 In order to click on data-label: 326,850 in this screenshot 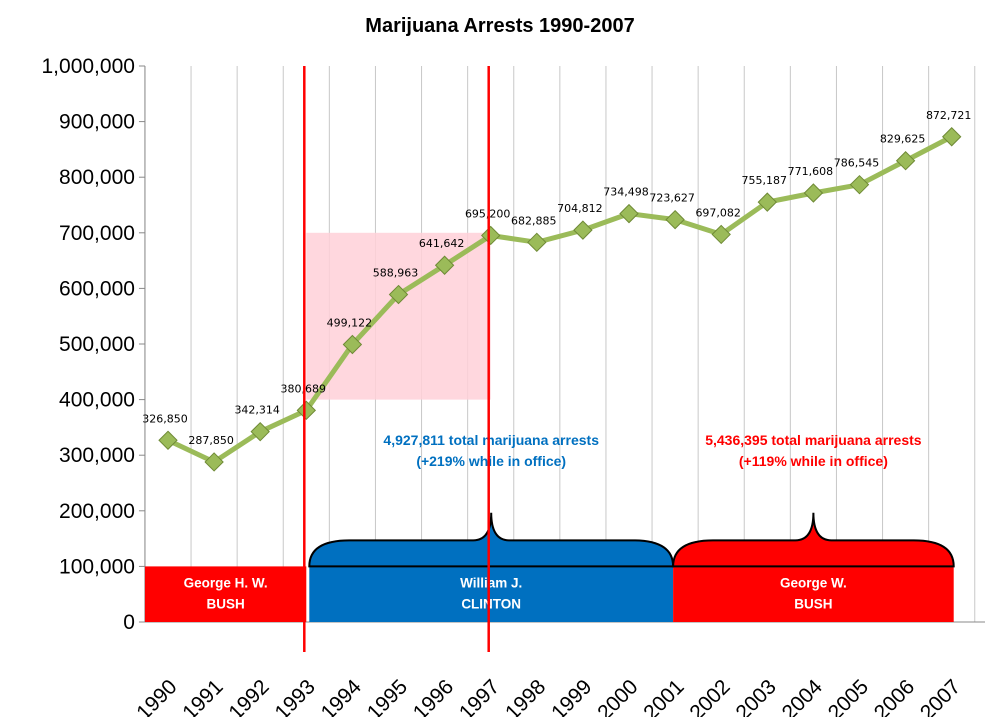, I will do `click(165, 418)`.